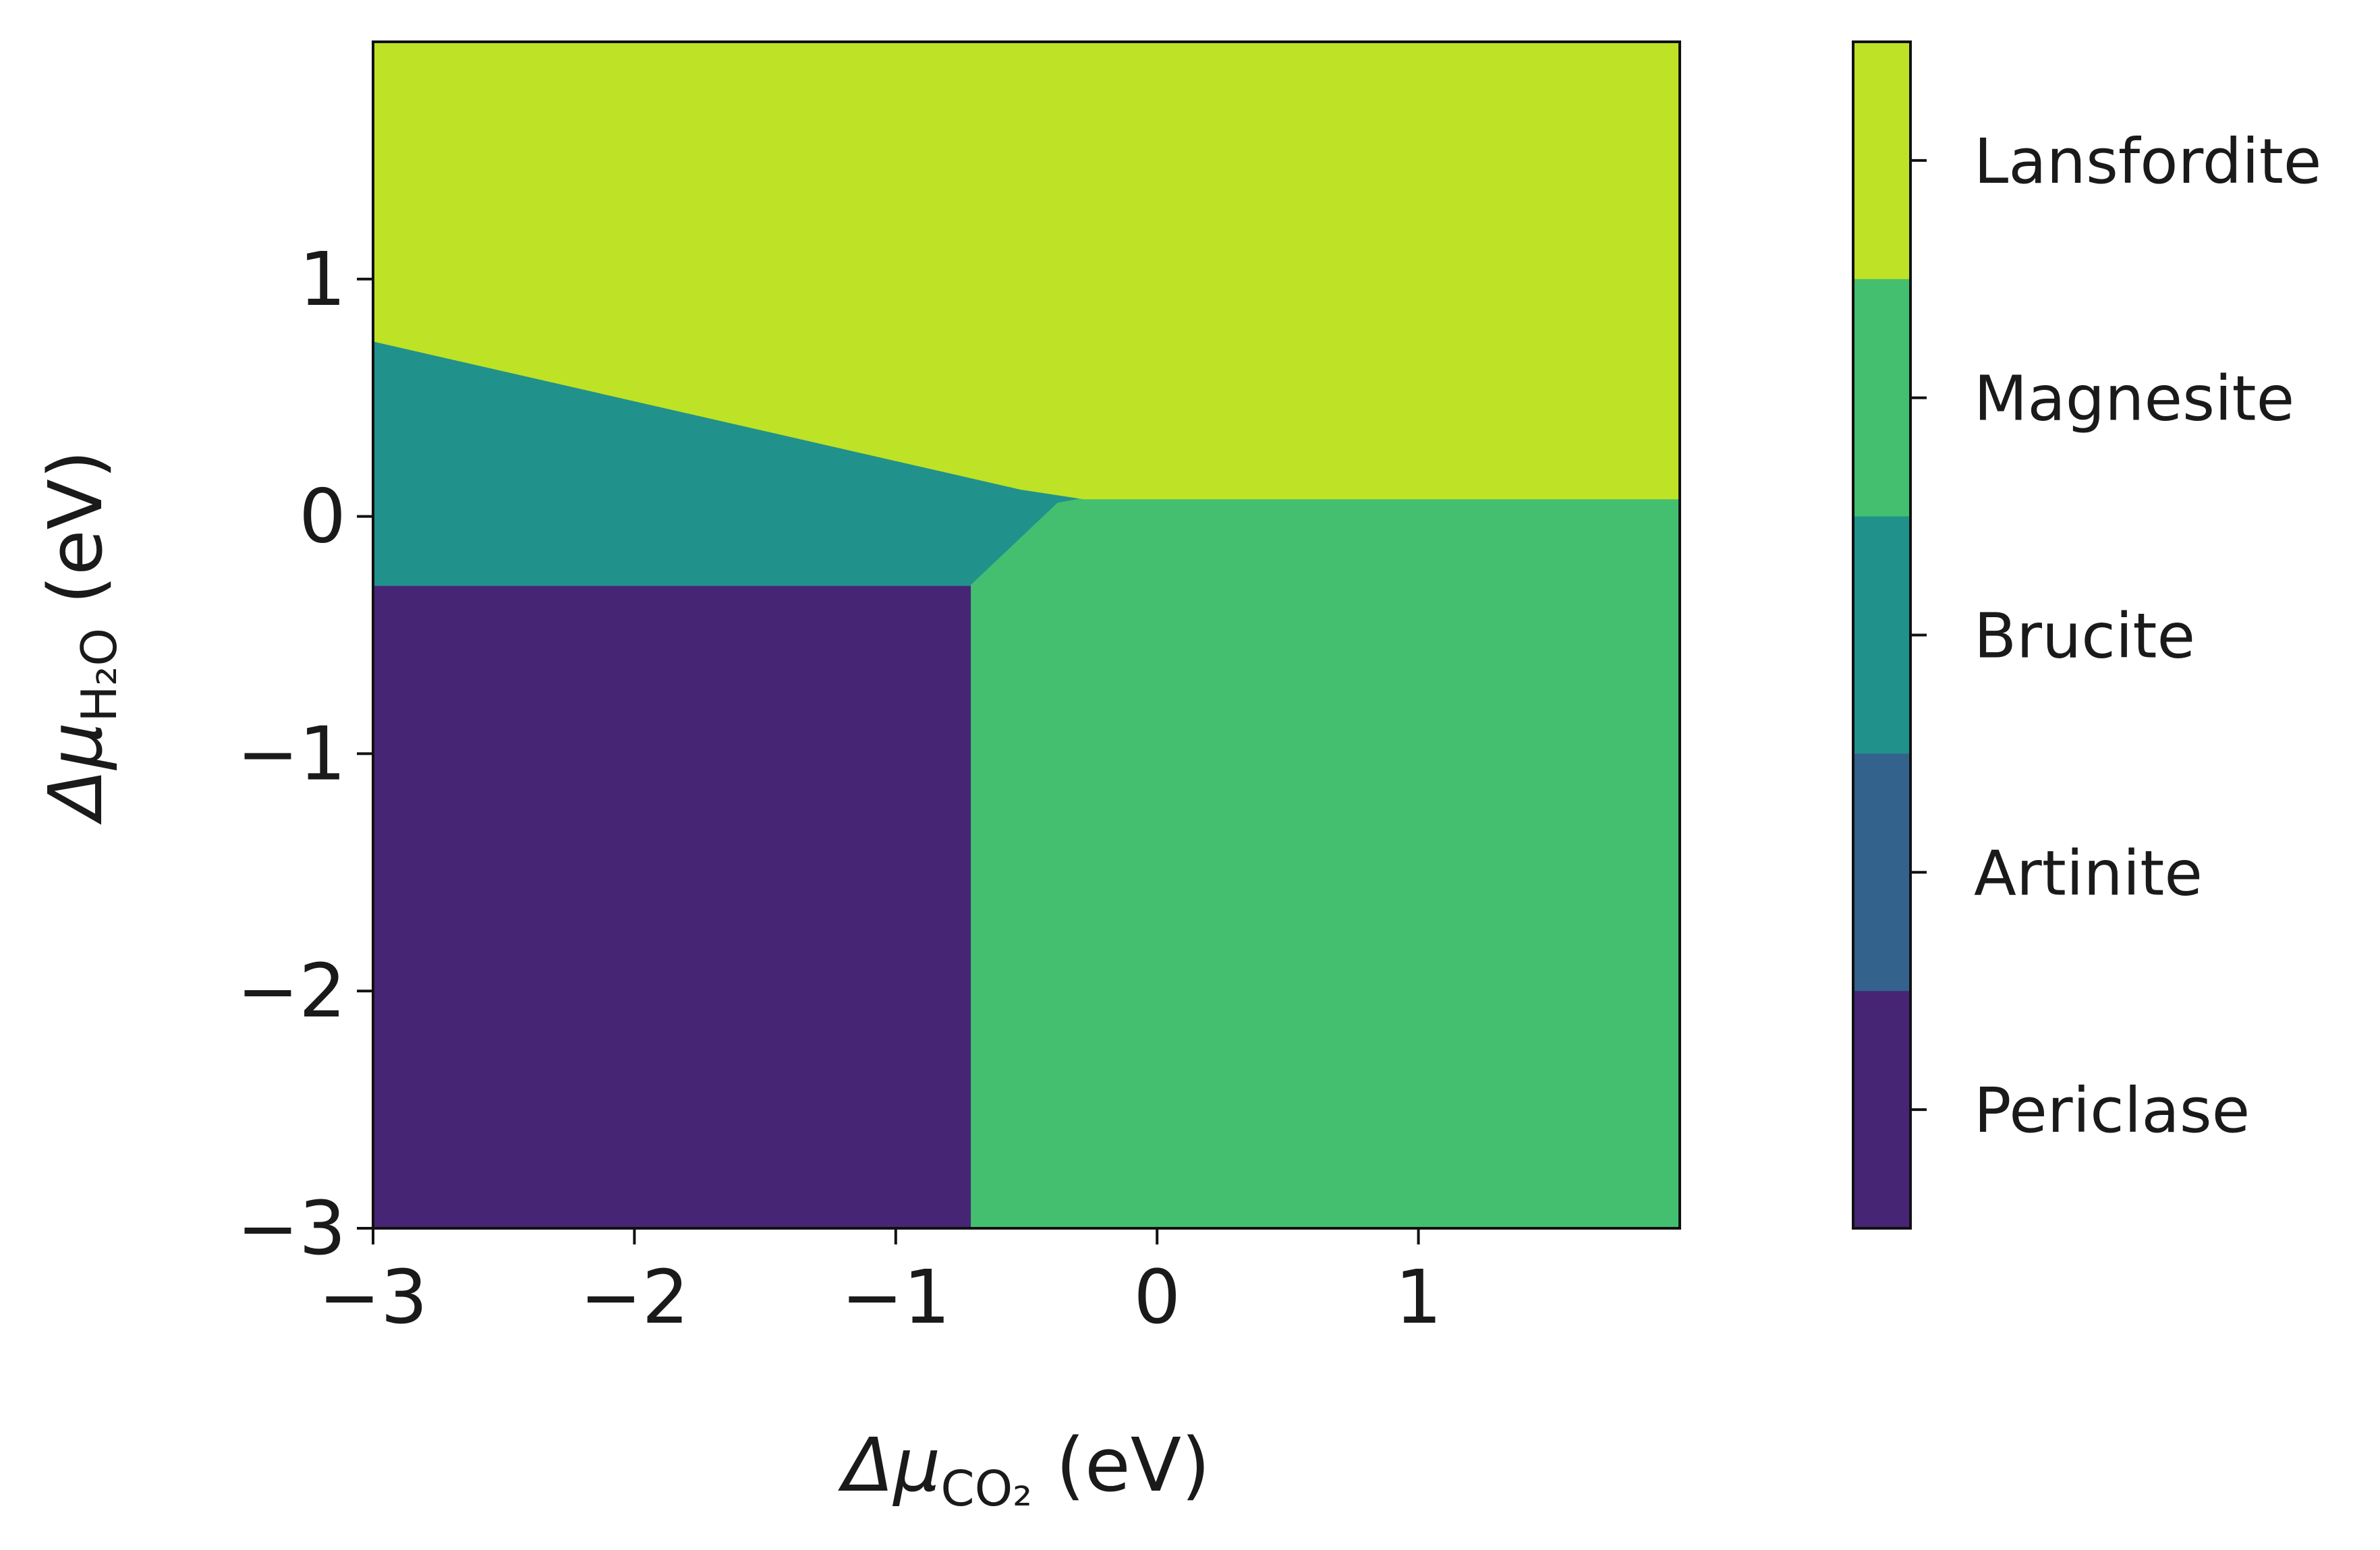 This screenshot has height=1550, width=2380. I want to click on colorbar-frame, so click(1882, 635).